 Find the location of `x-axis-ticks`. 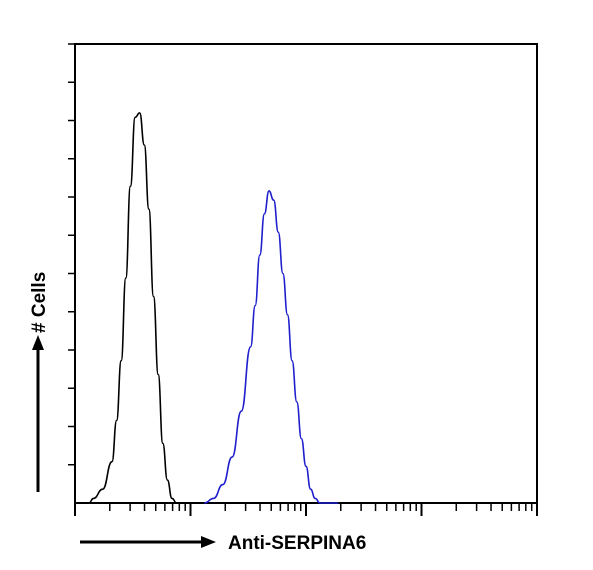

x-axis-ticks is located at coordinates (306, 509).